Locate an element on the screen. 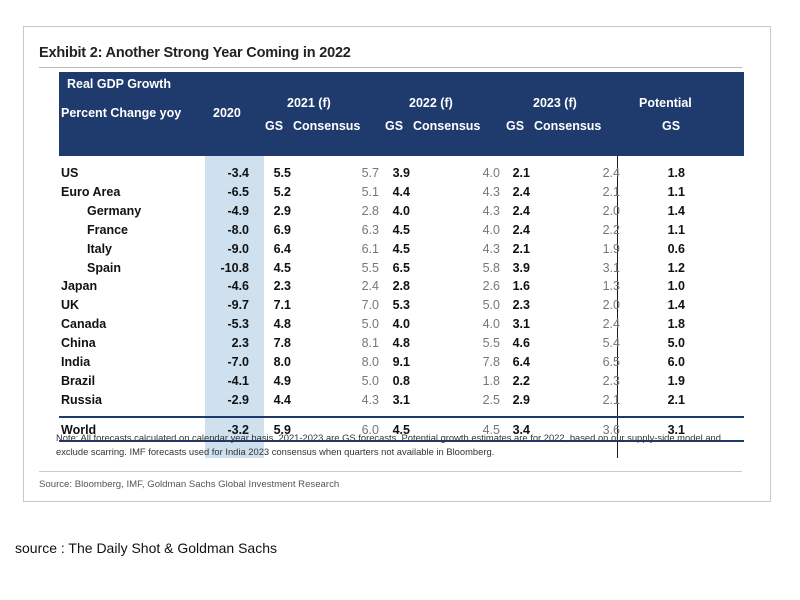  cell-cons2023: 6.5 is located at coordinates (611, 362).